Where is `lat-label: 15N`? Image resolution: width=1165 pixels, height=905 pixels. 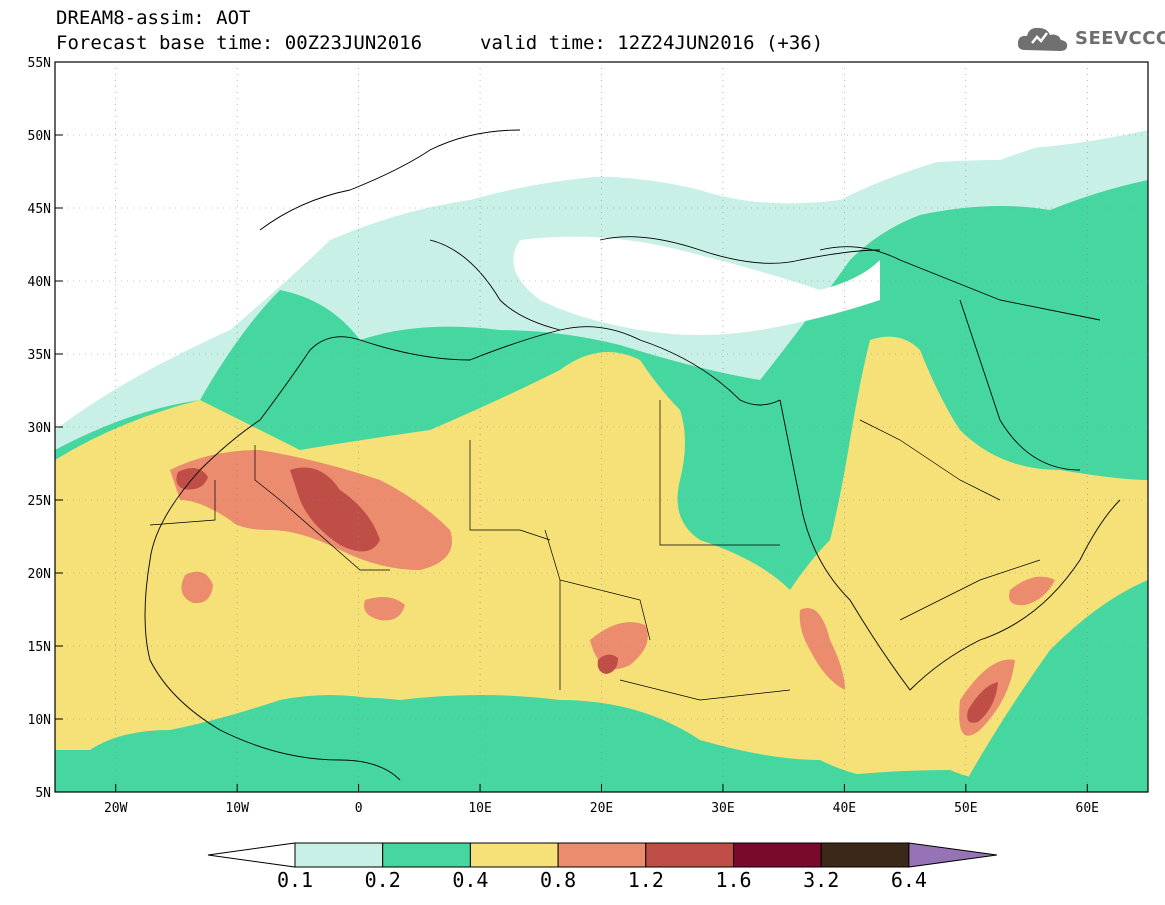
lat-label: 15N is located at coordinates (39, 647).